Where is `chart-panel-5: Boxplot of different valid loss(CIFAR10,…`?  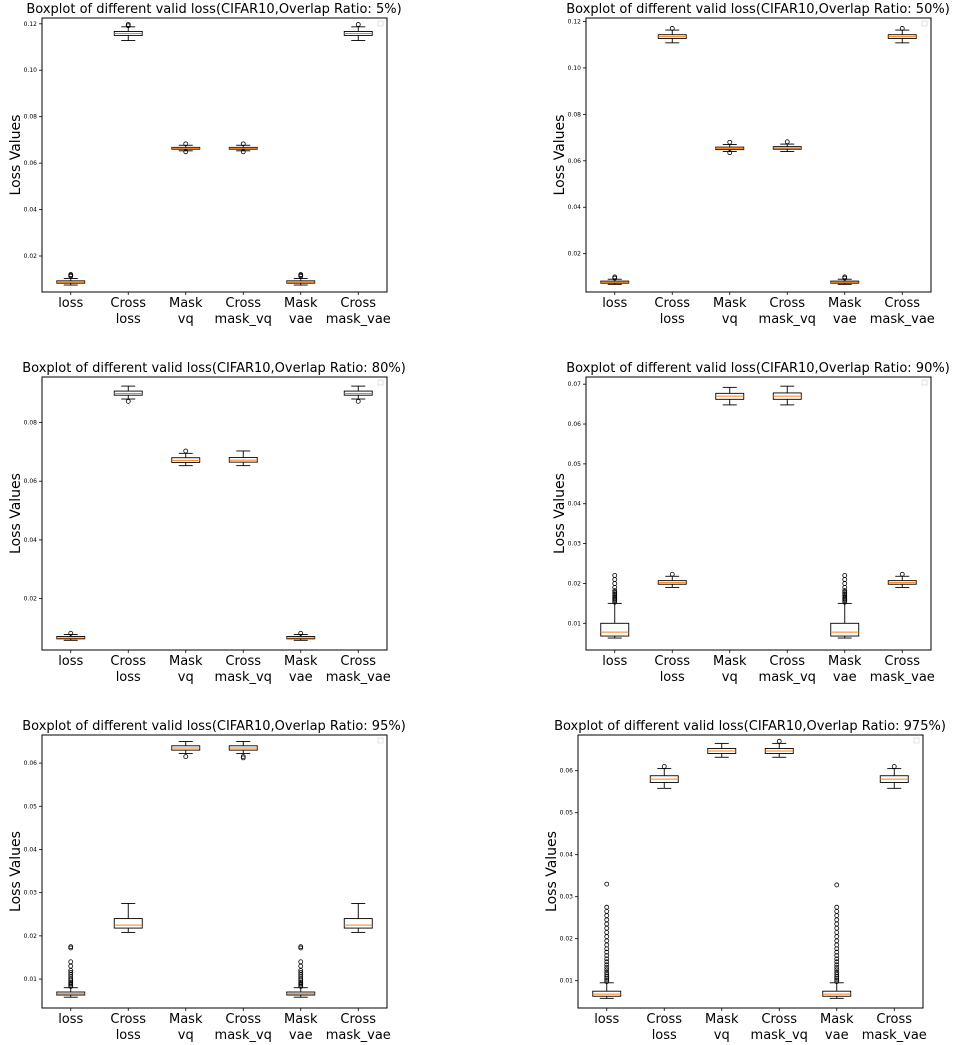 chart-panel-5: Boxplot of different valid loss(CIFAR10,… is located at coordinates (207, 881).